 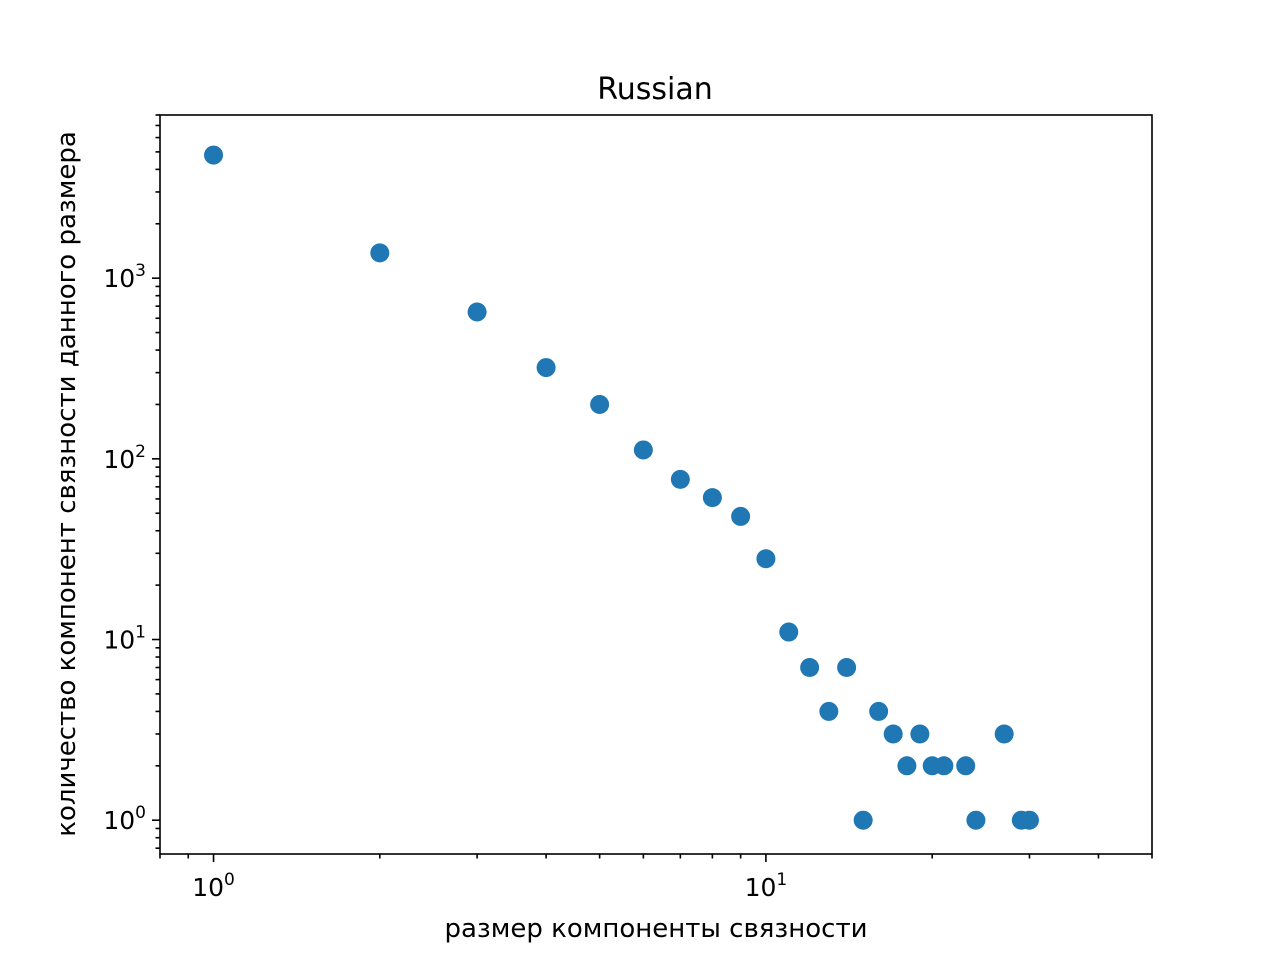 What do you see at coordinates (655, 929) in the screenshot?
I see `x-axis-label: размер компоненты связности` at bounding box center [655, 929].